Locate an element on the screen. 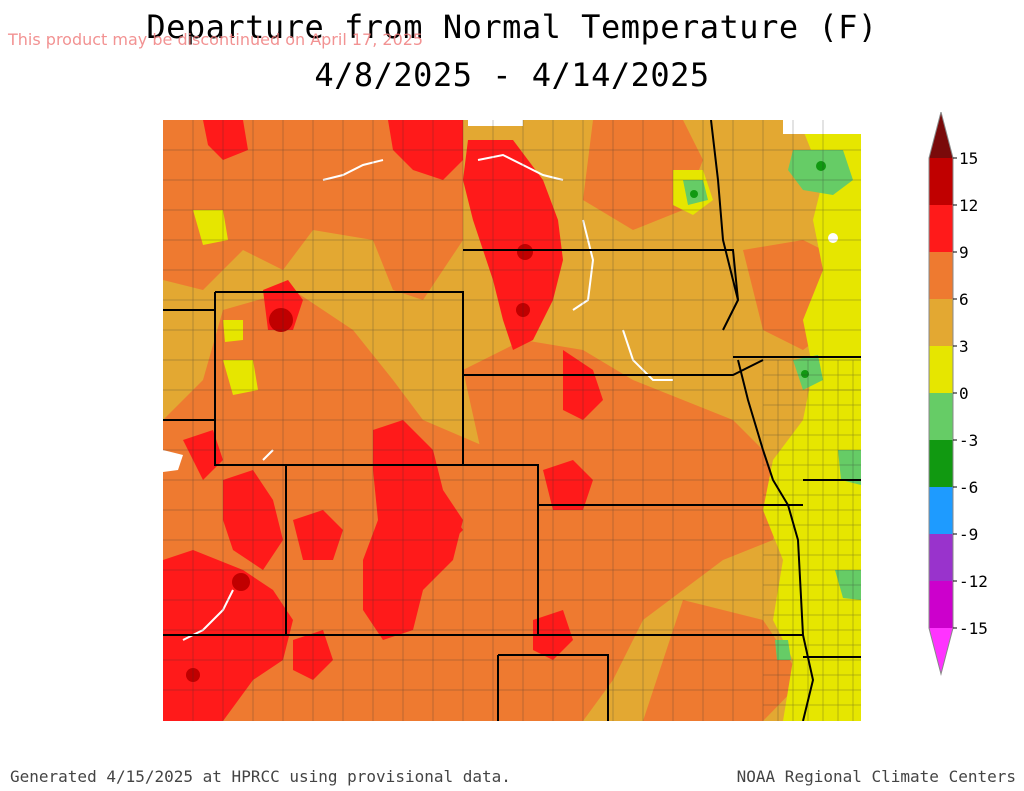 Image resolution: width=1024 pixels, height=791 pixels. legend-tick-label: -15 is located at coordinates (973, 628).